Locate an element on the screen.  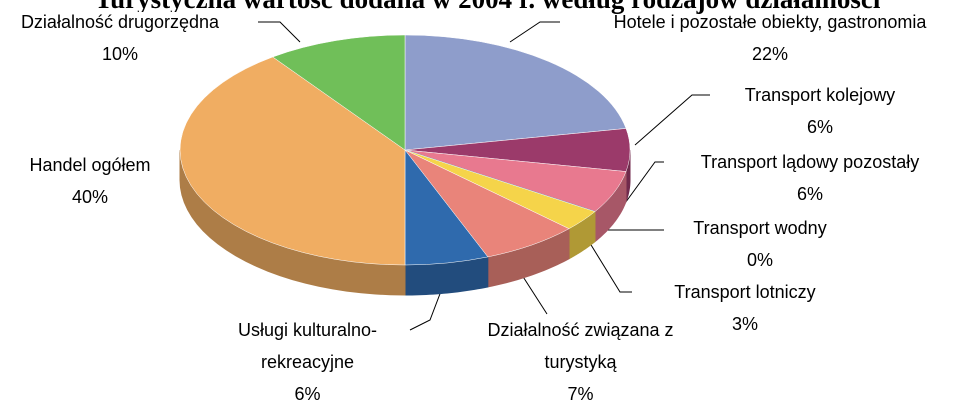
category-label: Usługi kulturalno-rekreacyjne is located at coordinates (307, 346).